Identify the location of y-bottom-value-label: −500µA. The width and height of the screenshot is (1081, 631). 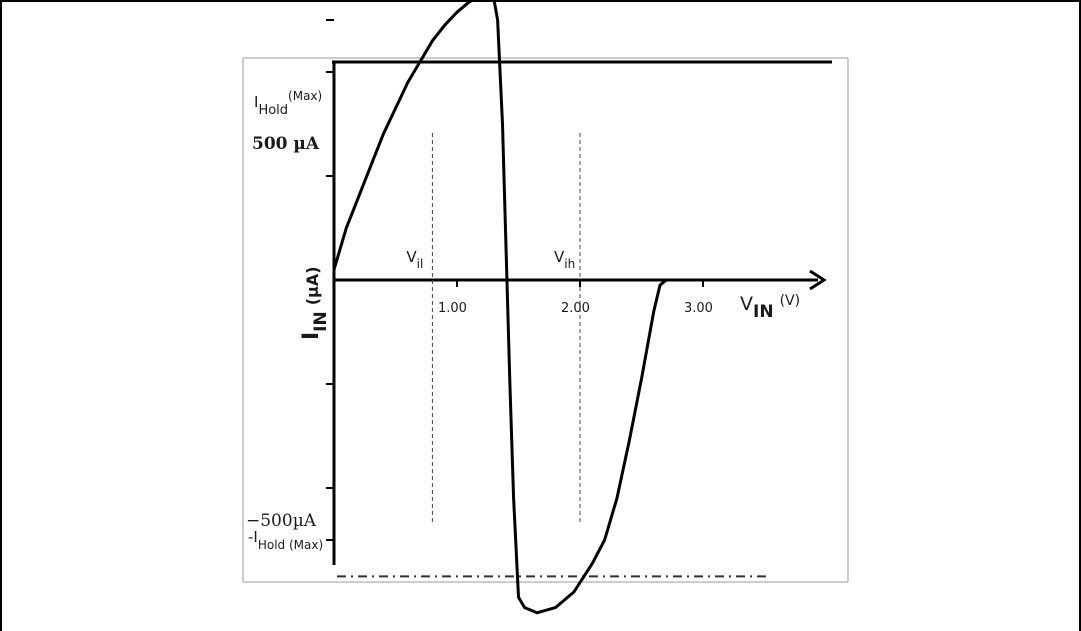
(281, 521).